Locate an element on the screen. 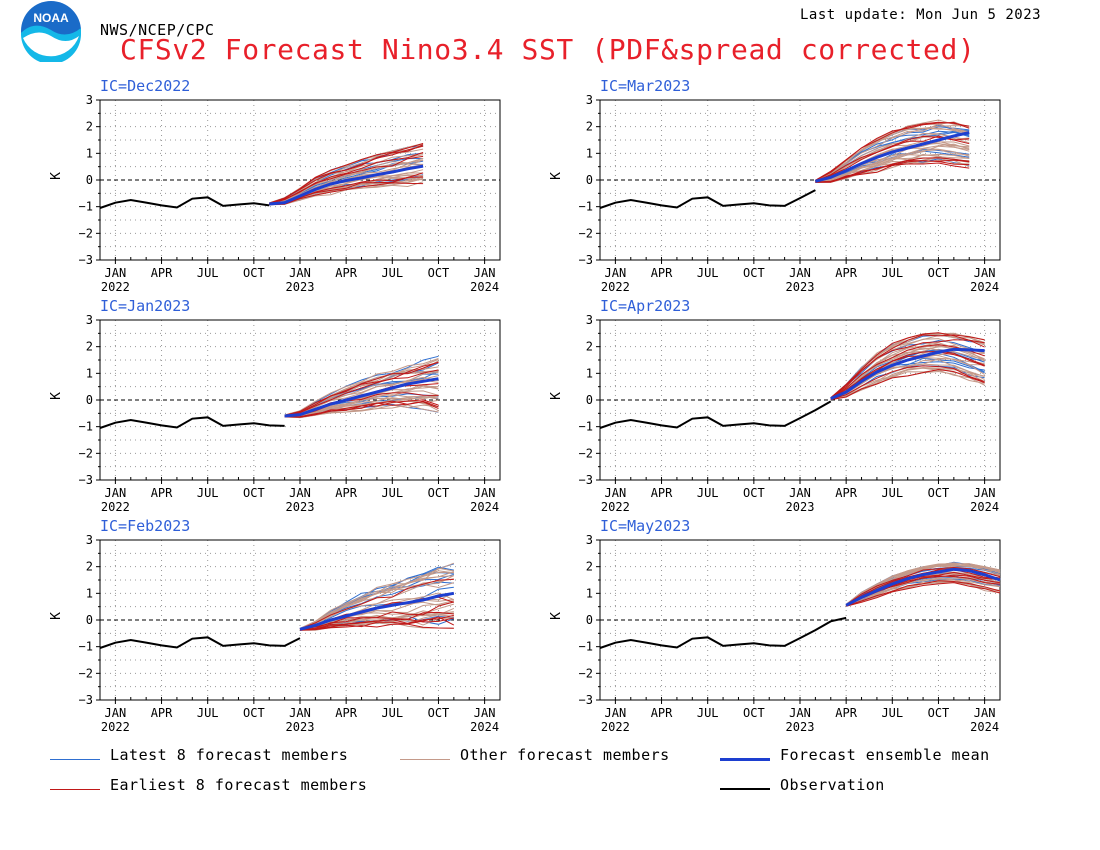  chart-4-ensemble-mean is located at coordinates (907, 374).